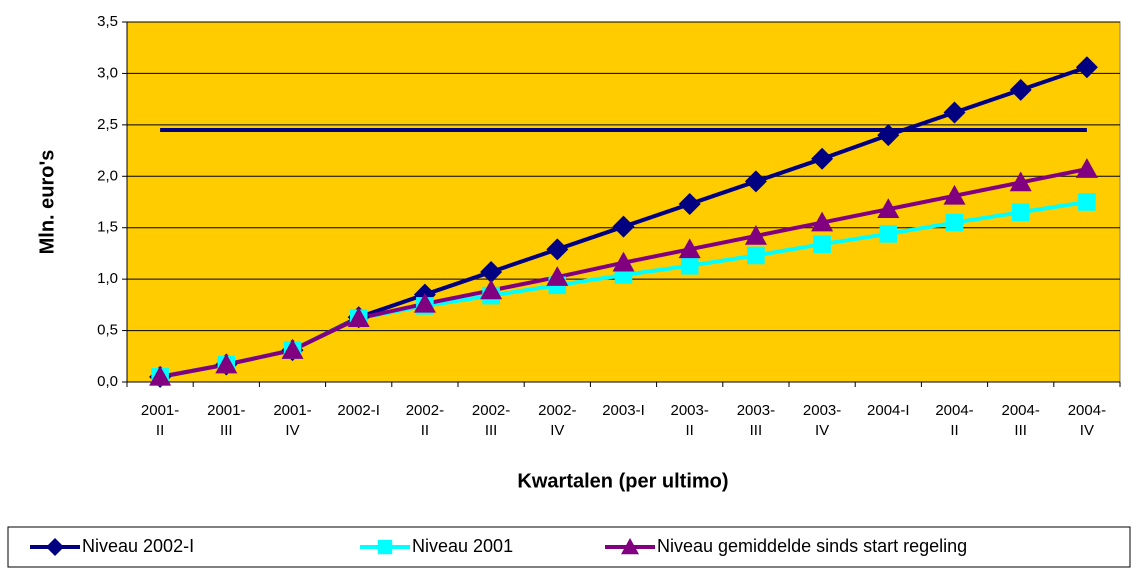  What do you see at coordinates (569, 547) in the screenshot?
I see `legend-box` at bounding box center [569, 547].